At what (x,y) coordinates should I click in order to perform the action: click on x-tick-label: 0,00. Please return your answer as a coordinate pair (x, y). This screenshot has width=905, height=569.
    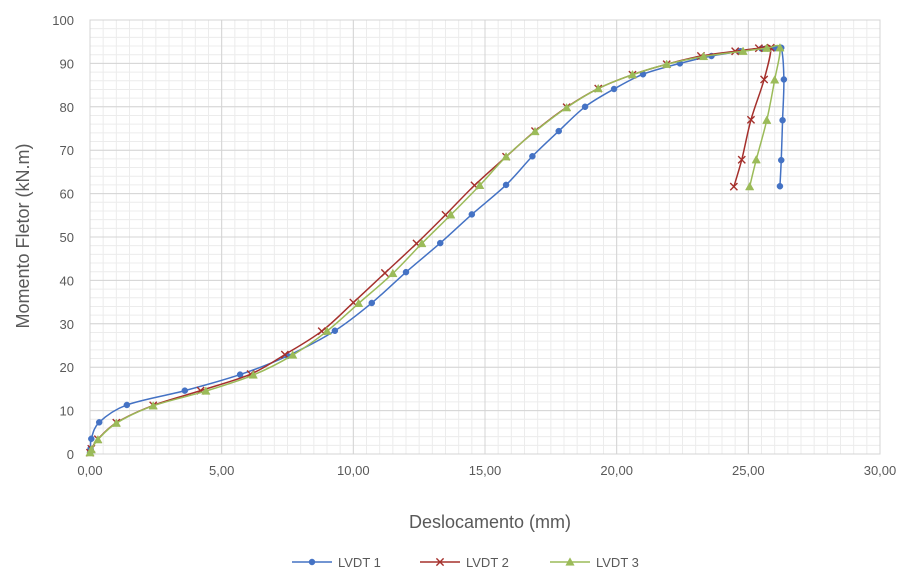
    Looking at the image, I should click on (89, 470).